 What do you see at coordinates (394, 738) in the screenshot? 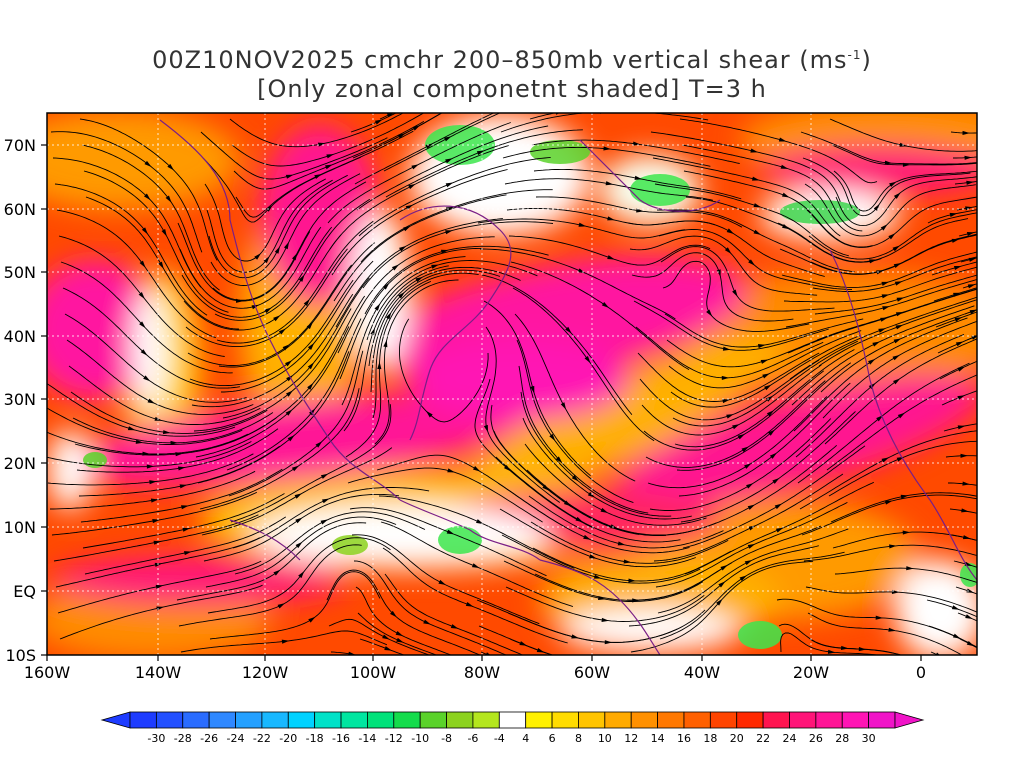
I see `colorbar-label: -12` at bounding box center [394, 738].